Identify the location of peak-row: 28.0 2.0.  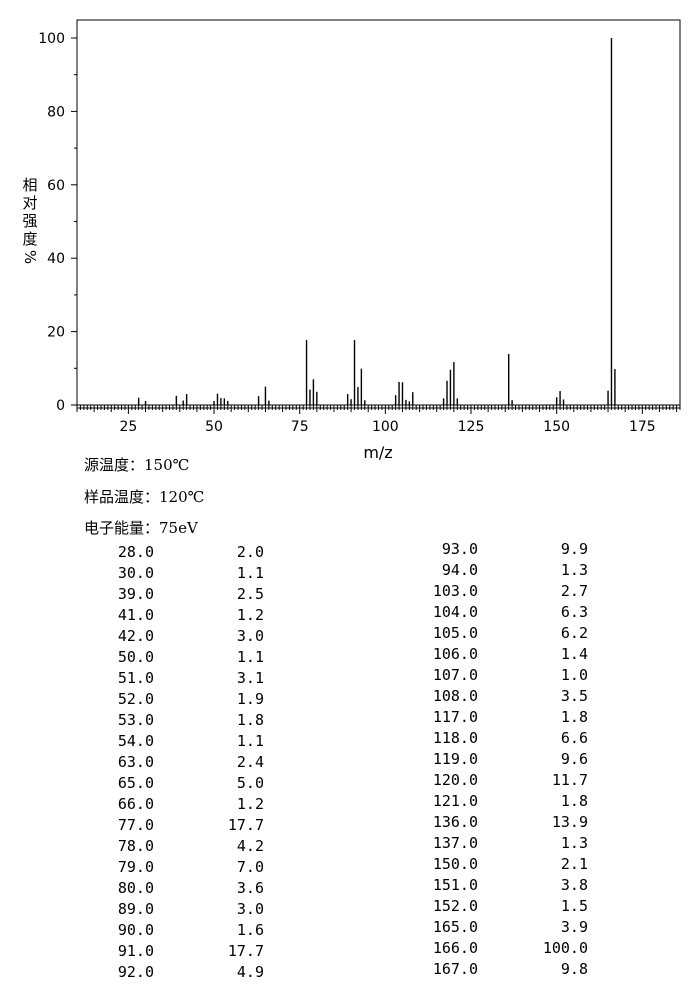
(165, 552).